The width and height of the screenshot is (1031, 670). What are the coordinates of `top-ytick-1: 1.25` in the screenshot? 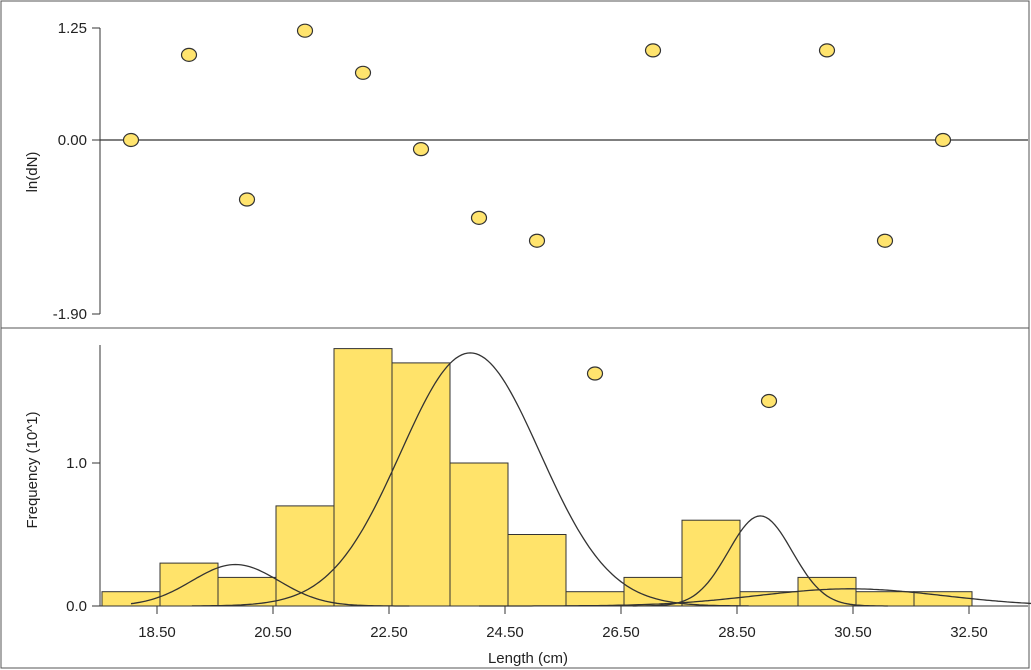 It's located at (72, 28).